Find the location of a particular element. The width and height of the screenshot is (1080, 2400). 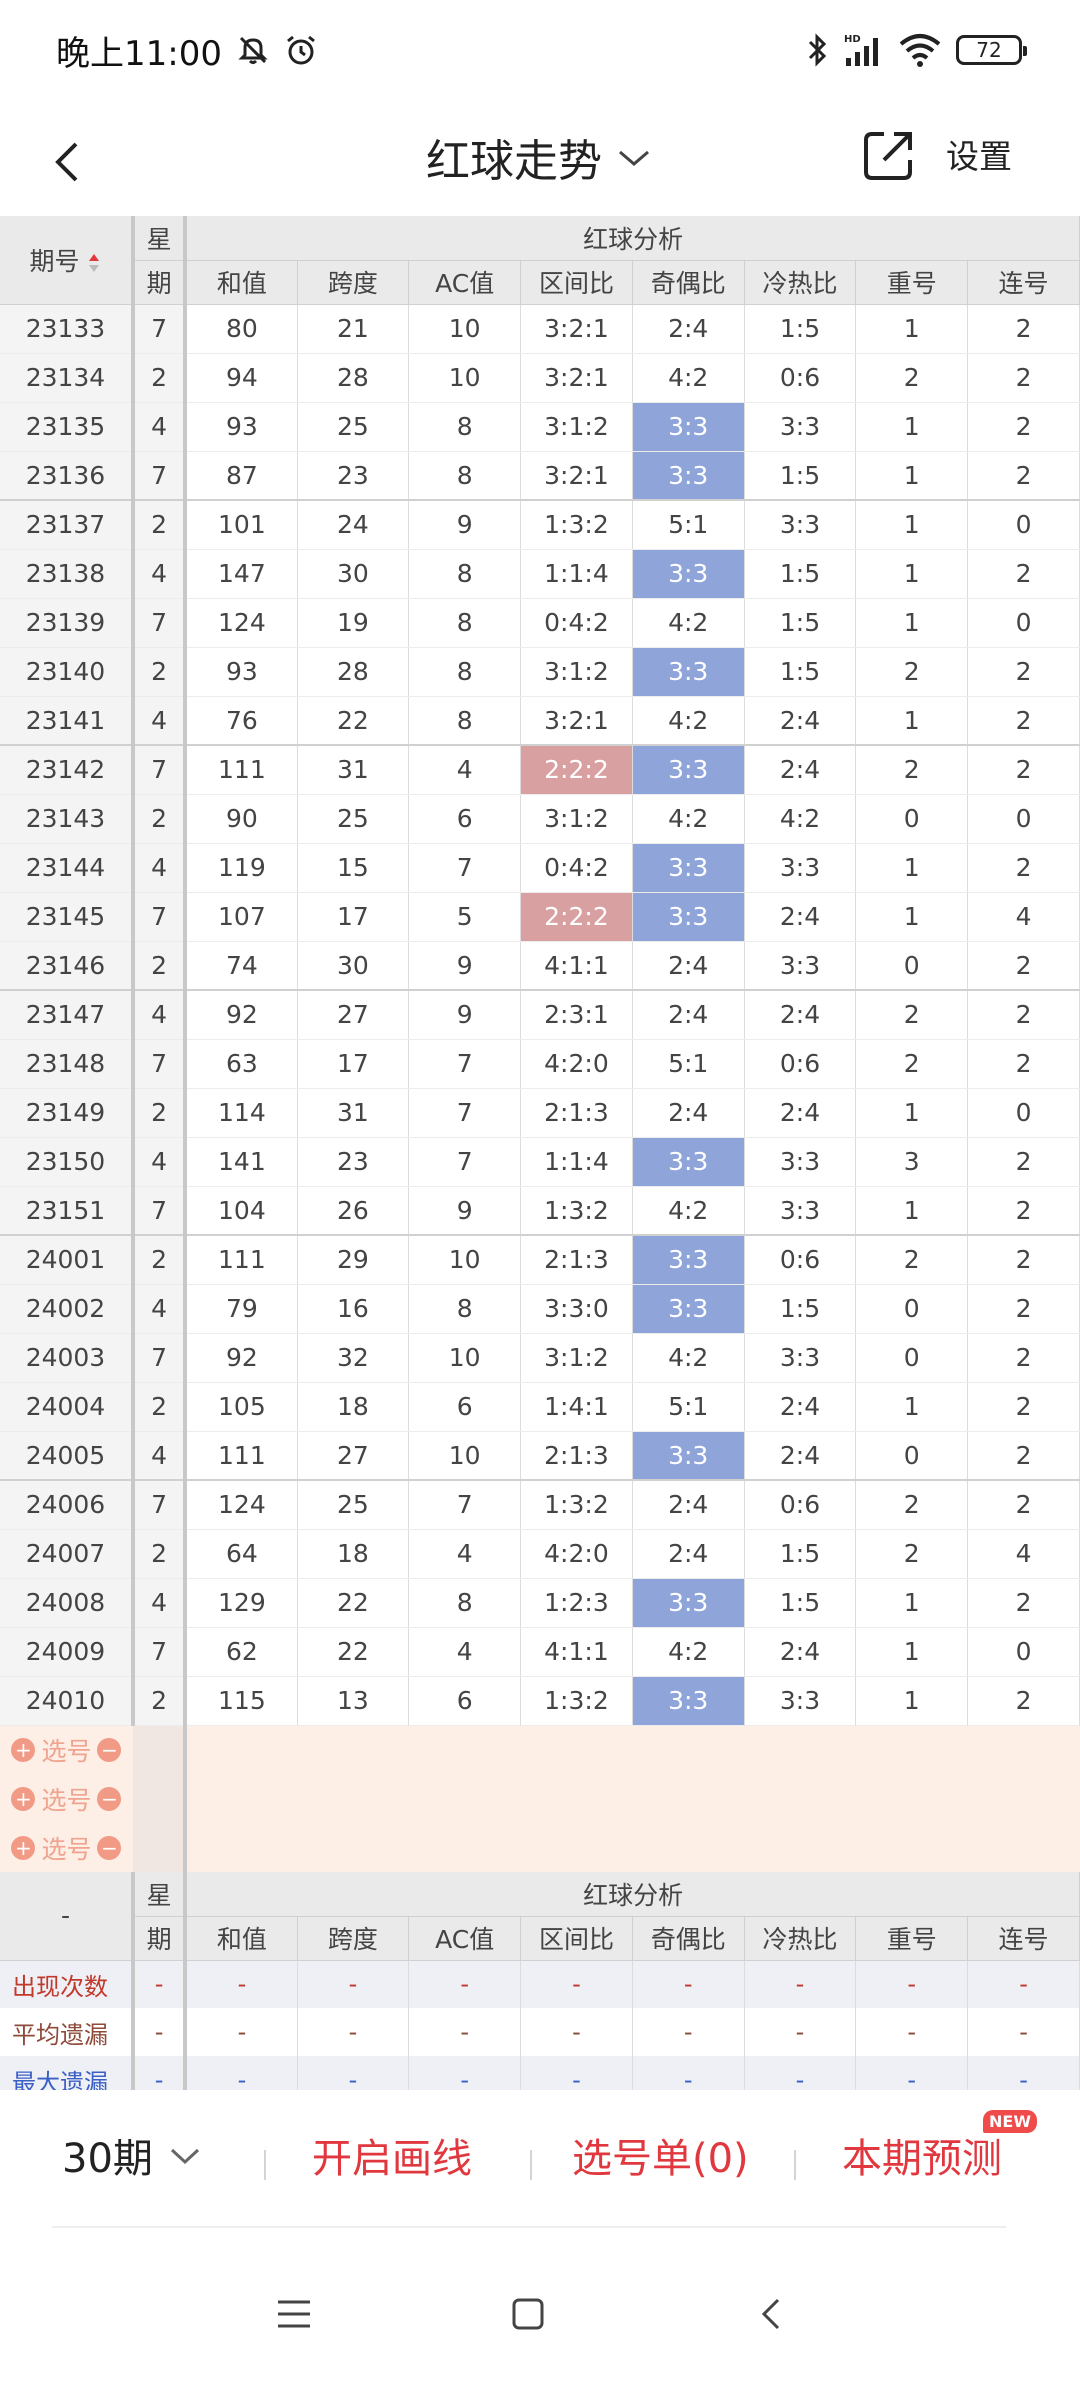

table-row: 23137 2 101 24 9 1:3:2 5:1 3:3 1 0 is located at coordinates (540, 524).